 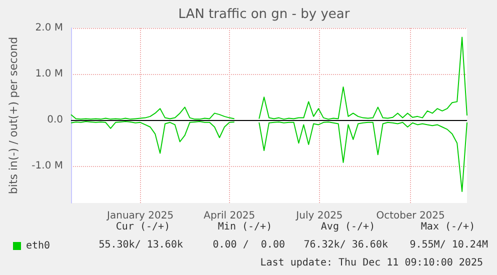 What do you see at coordinates (13, 115) in the screenshot?
I see `y-axis-title: bits in(-) / out(+) per second` at bounding box center [13, 115].